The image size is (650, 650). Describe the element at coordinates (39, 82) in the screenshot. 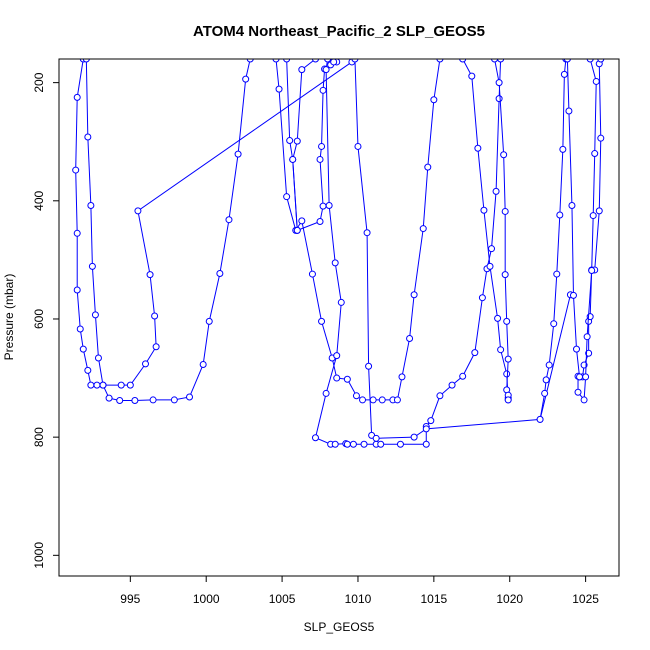

I see `y-tick-label: 200` at that location.